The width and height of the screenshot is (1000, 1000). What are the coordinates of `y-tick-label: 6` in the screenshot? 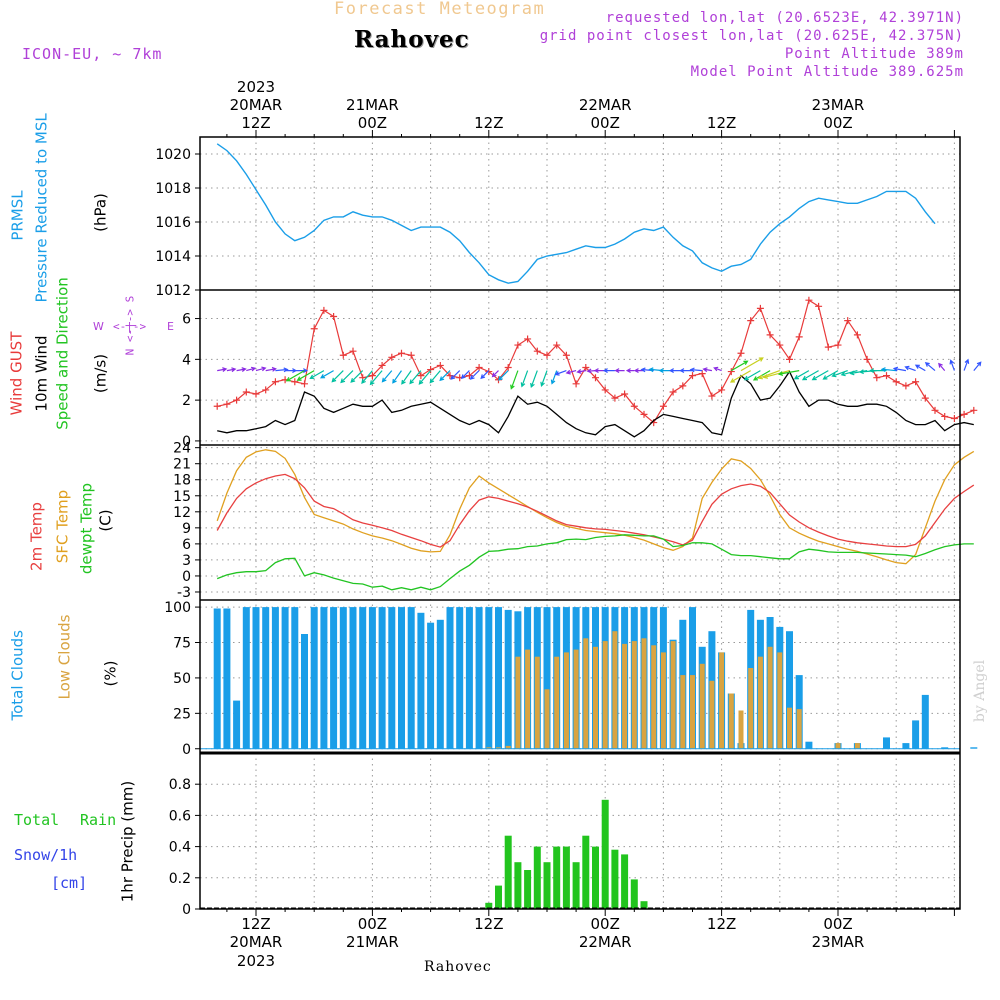 It's located at (186, 320).